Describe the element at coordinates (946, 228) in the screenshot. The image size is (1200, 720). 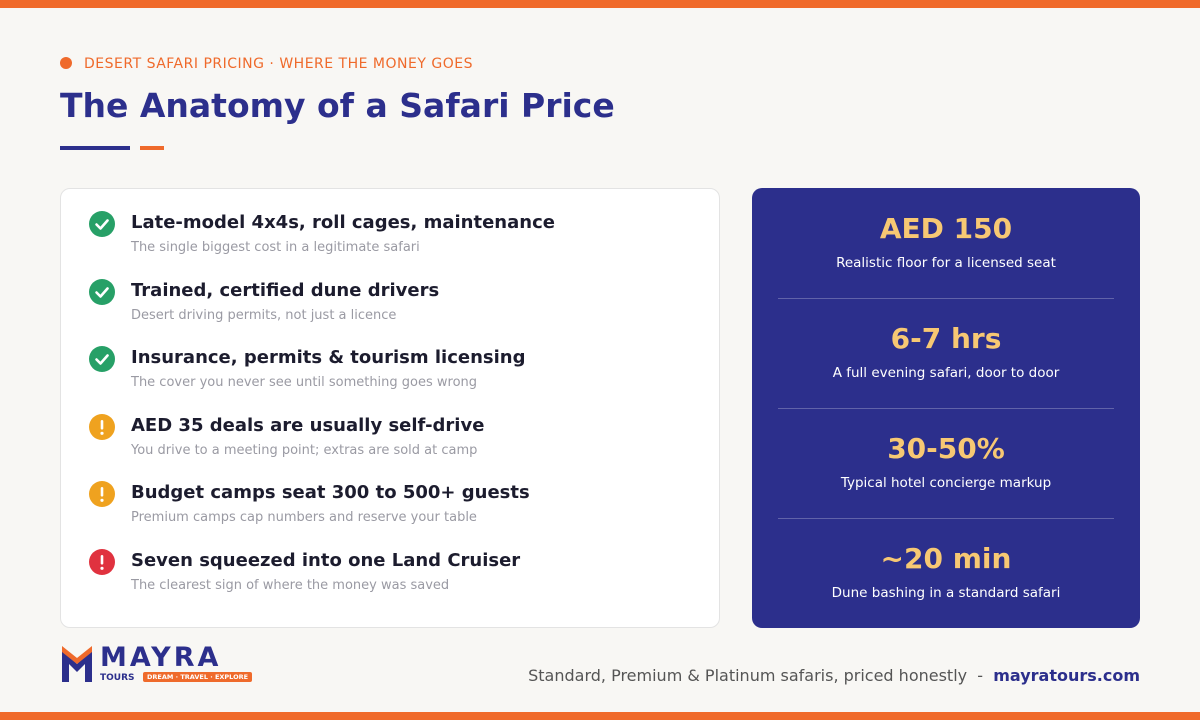
I see `stat-value: AED 150` at that location.